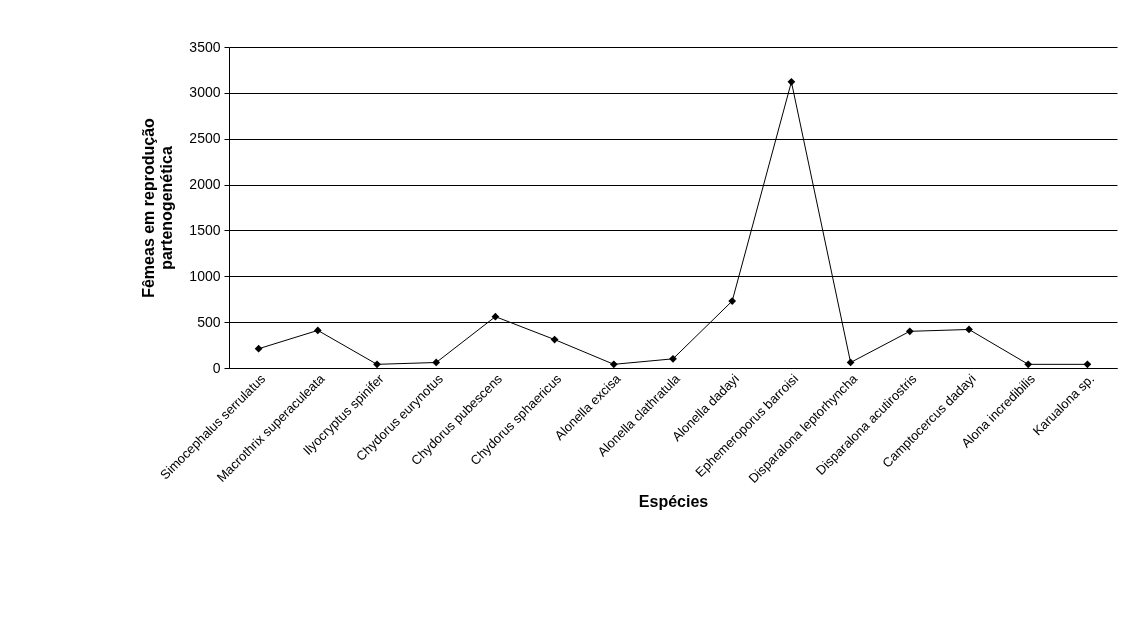 This screenshot has height=633, width=1148. Describe the element at coordinates (205, 275) in the screenshot. I see `y-tick-label: 1000` at that location.